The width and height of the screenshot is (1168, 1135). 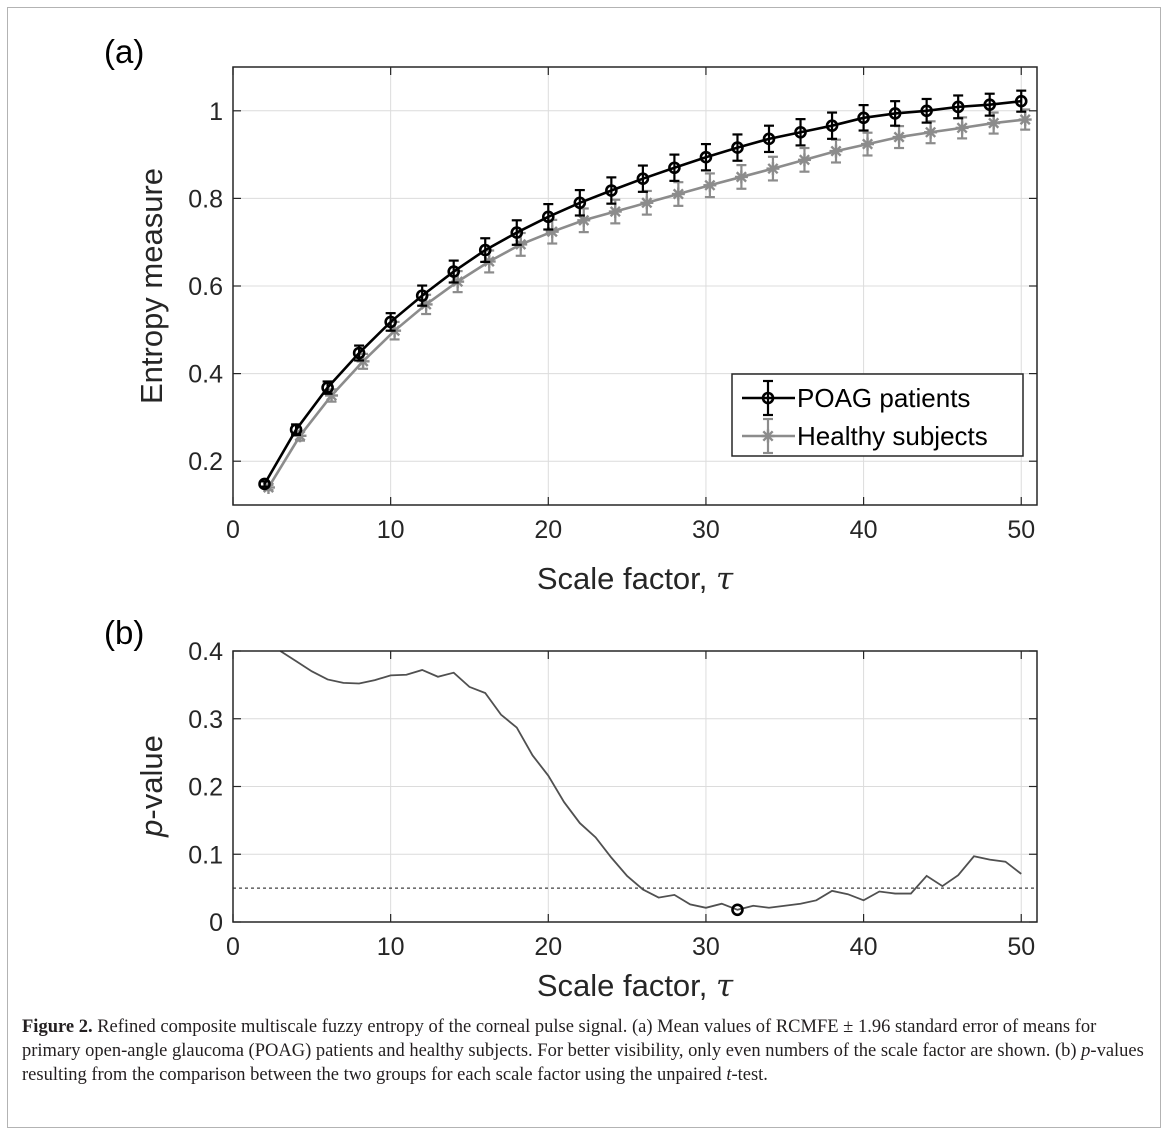 What do you see at coordinates (205, 375) in the screenshot?
I see `panel-a-y-tick-label: 0.4` at bounding box center [205, 375].